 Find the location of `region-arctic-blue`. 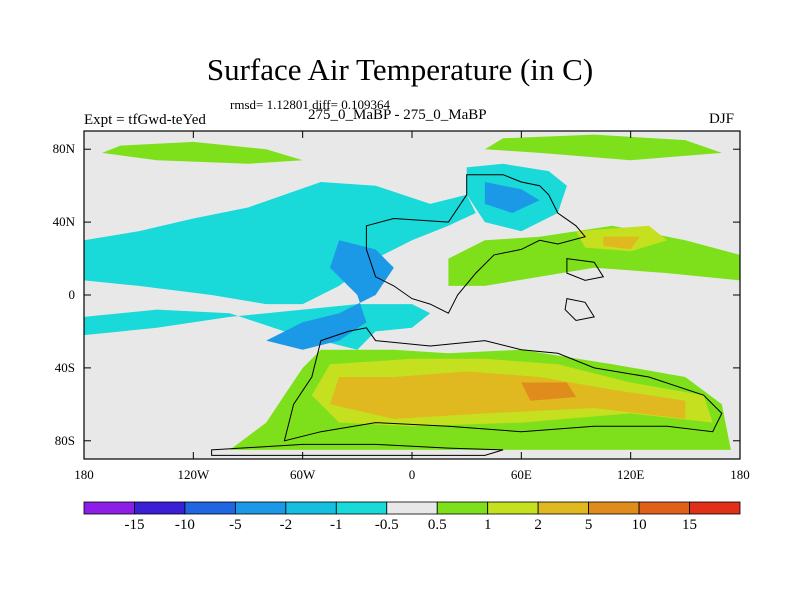

region-arctic-blue is located at coordinates (512, 197).